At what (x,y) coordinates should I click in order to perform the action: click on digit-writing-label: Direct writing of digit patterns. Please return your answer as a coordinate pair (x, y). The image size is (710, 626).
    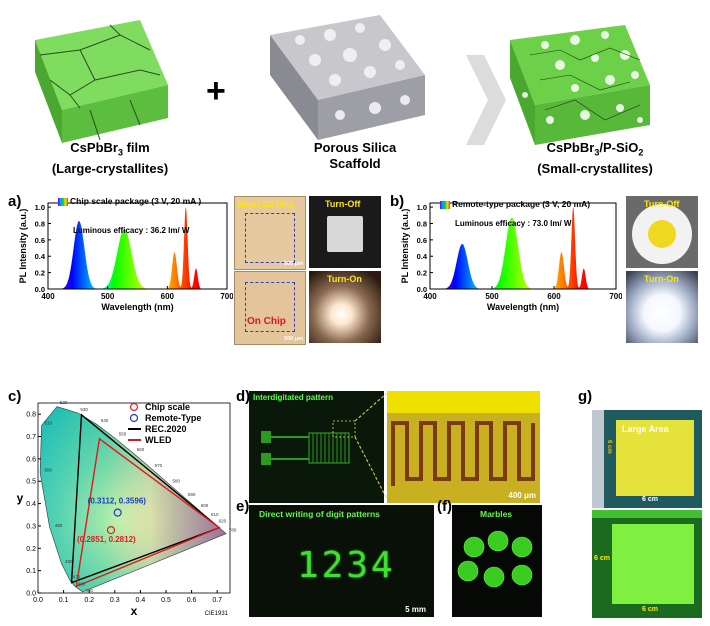
    Looking at the image, I should click on (319, 514).